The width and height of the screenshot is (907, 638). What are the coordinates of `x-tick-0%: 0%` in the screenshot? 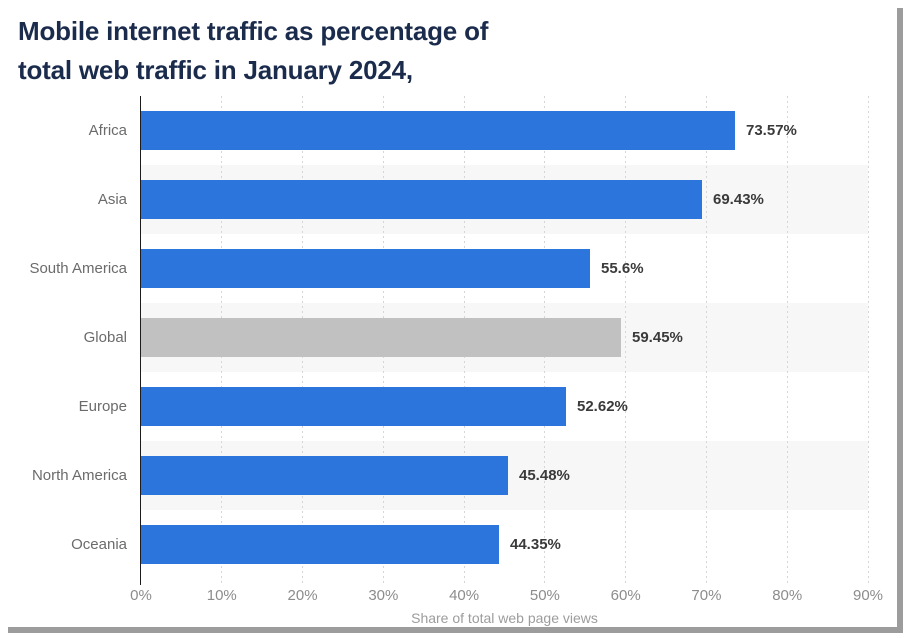 It's located at (141, 595).